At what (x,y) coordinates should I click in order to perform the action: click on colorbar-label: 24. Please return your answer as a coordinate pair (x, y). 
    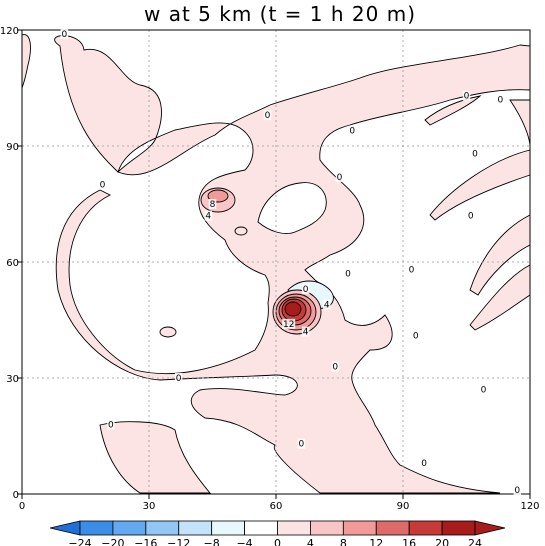
    Looking at the image, I should click on (475, 541).